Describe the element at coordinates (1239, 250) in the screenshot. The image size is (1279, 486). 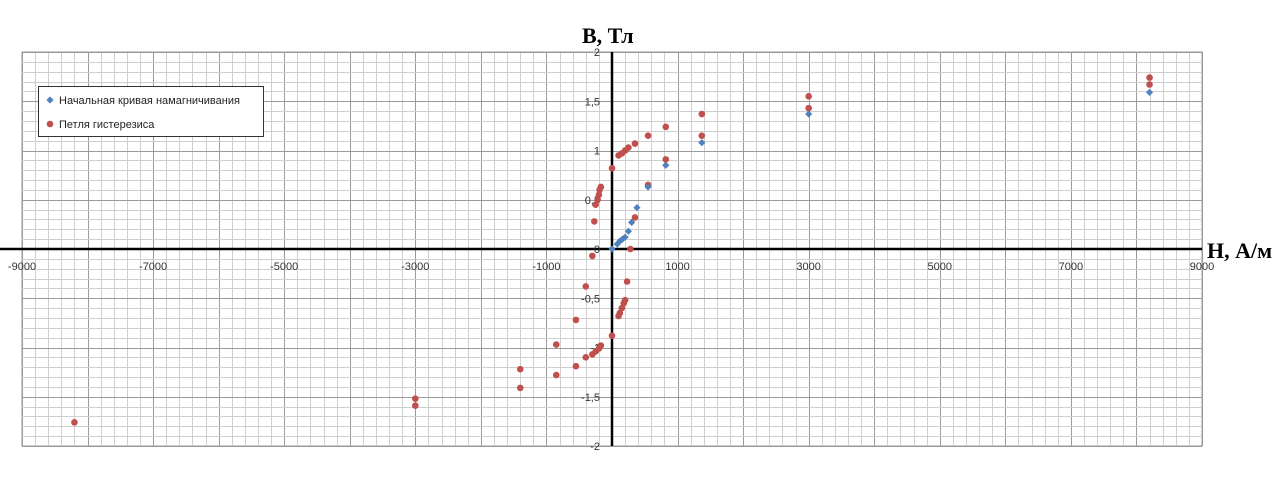
I see `x-axis-title: H, А/м` at that location.